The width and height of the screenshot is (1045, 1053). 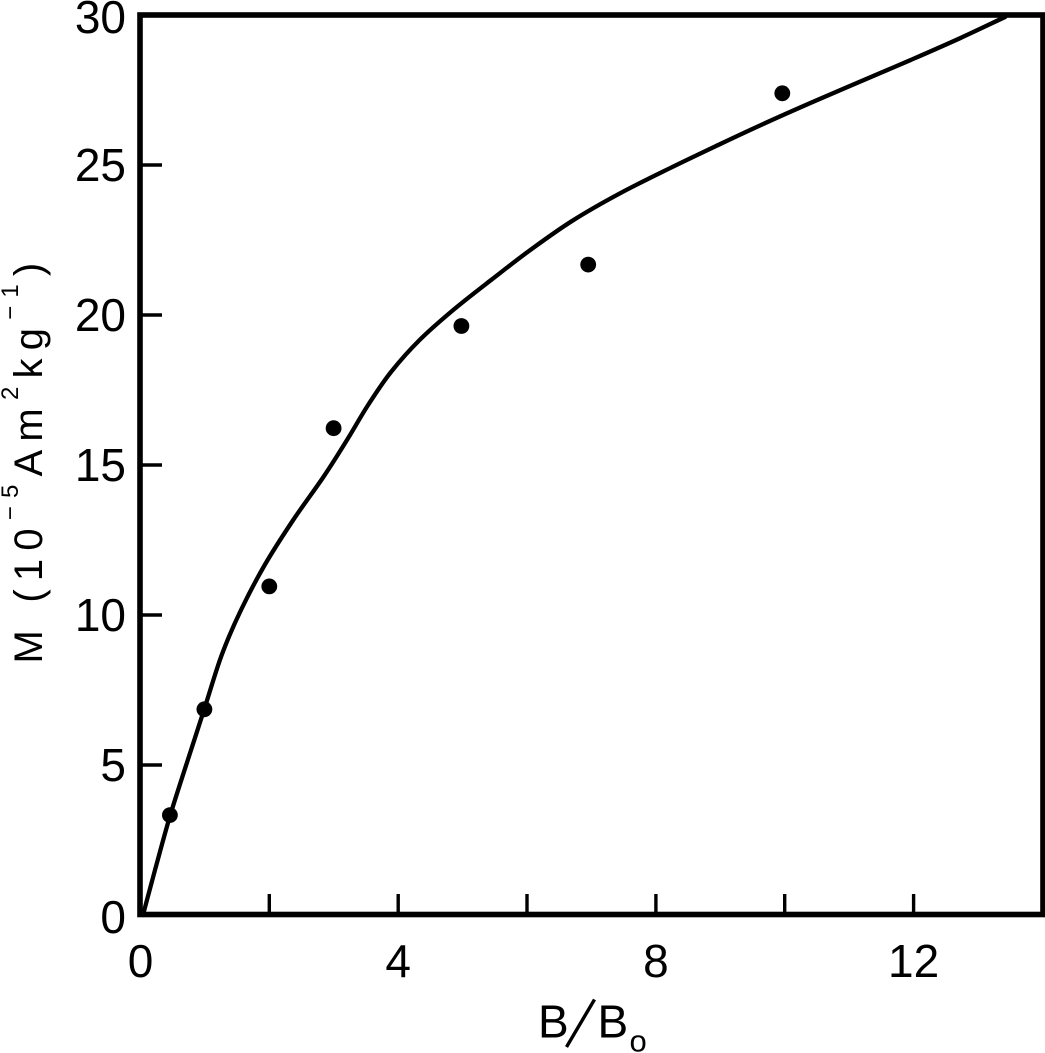 What do you see at coordinates (25, 459) in the screenshot?
I see `svg-text: M (10−5Am2kg−1)` at bounding box center [25, 459].